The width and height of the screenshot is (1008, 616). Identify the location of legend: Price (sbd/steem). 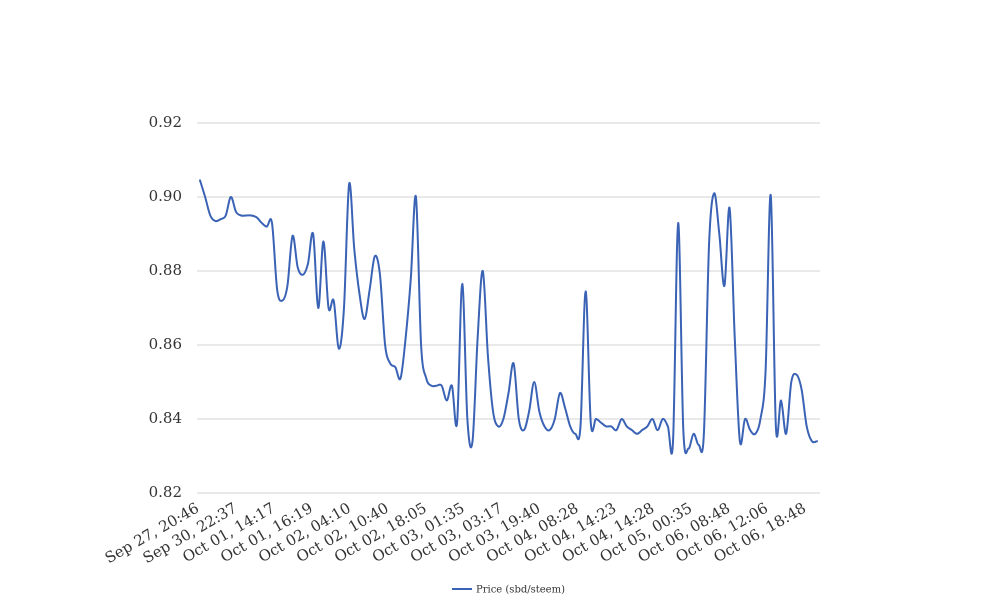
(508, 590).